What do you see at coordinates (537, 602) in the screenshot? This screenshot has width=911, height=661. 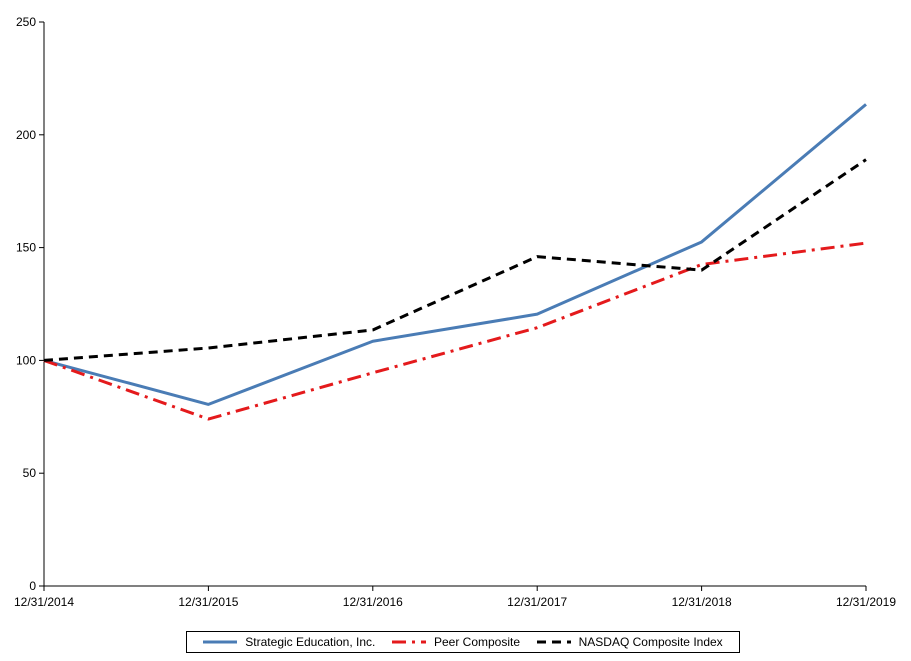 I see `x-tick-label: 12/31/2017` at bounding box center [537, 602].